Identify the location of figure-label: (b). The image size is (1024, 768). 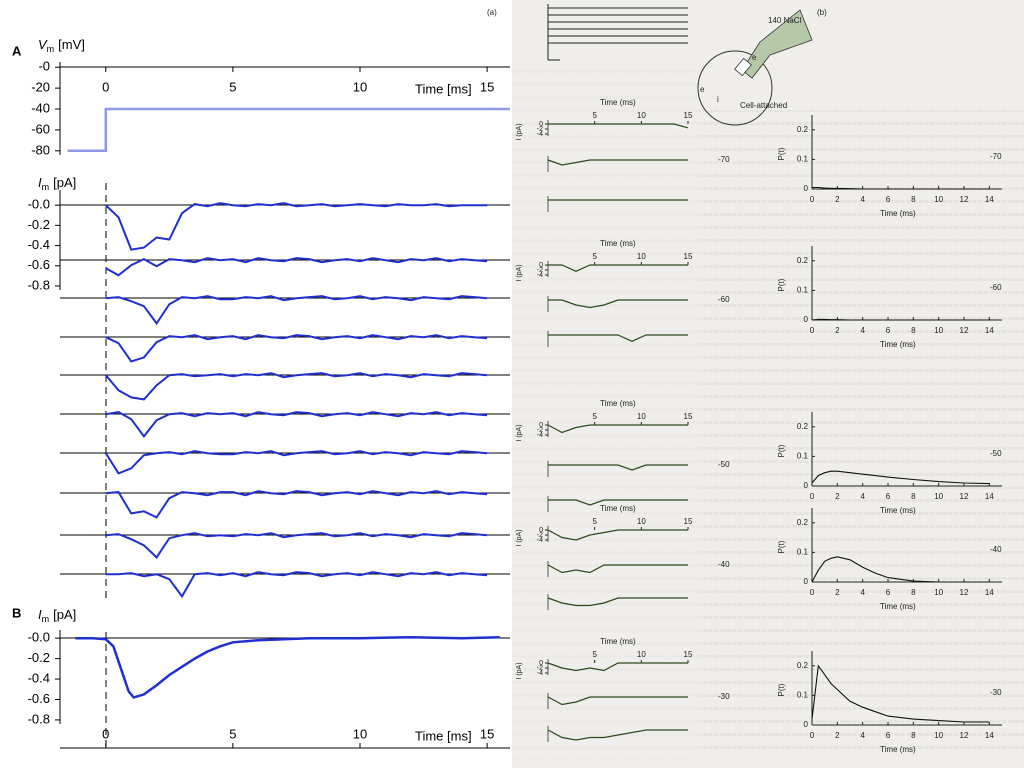
(822, 12).